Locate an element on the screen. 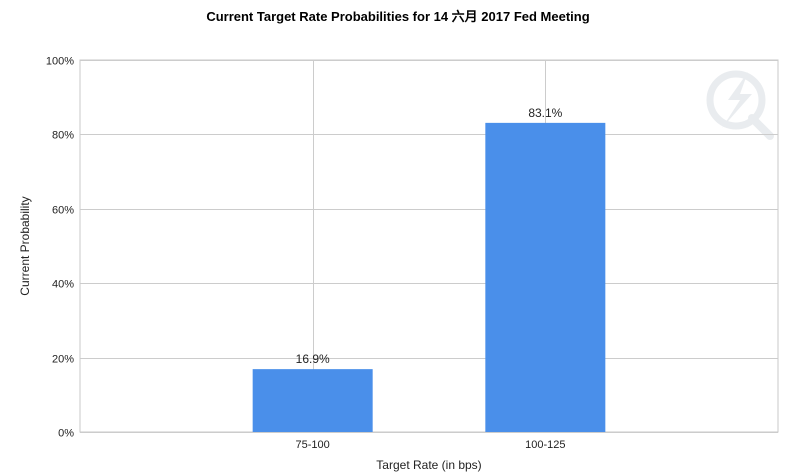  y-tick-label: 0% is located at coordinates (66, 434).